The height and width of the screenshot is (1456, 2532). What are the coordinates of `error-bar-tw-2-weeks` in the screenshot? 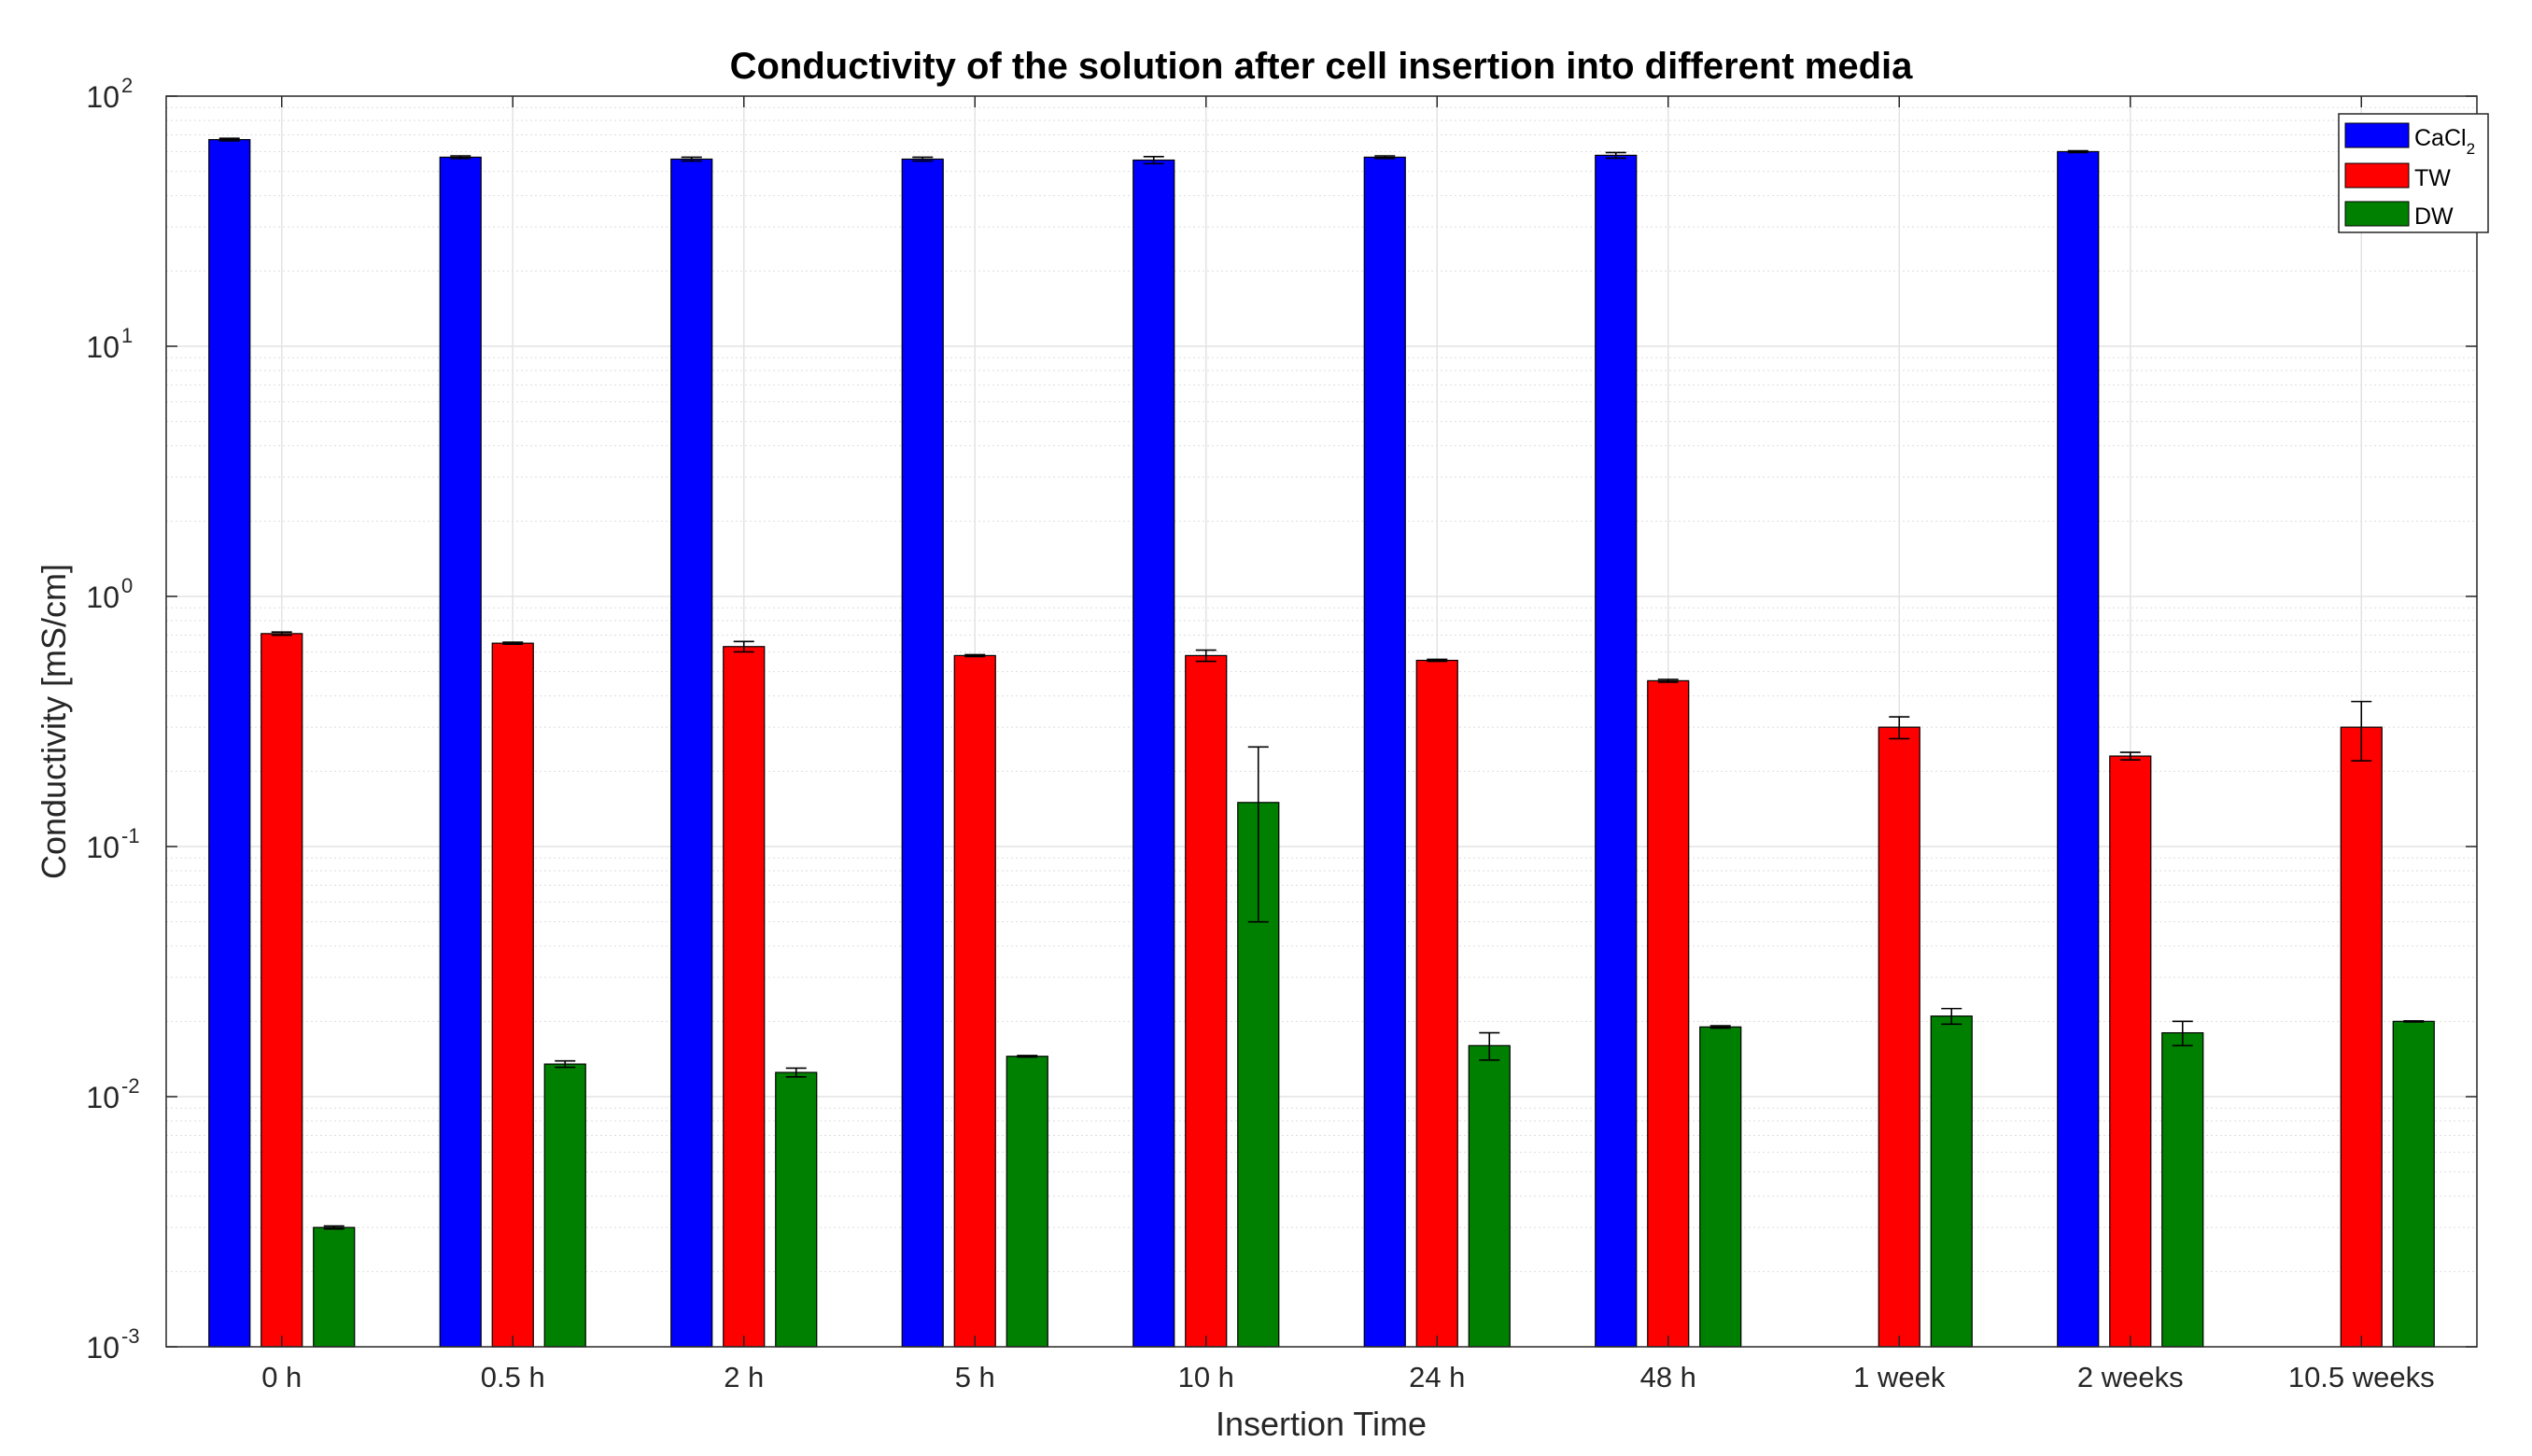 It's located at (2130, 756).